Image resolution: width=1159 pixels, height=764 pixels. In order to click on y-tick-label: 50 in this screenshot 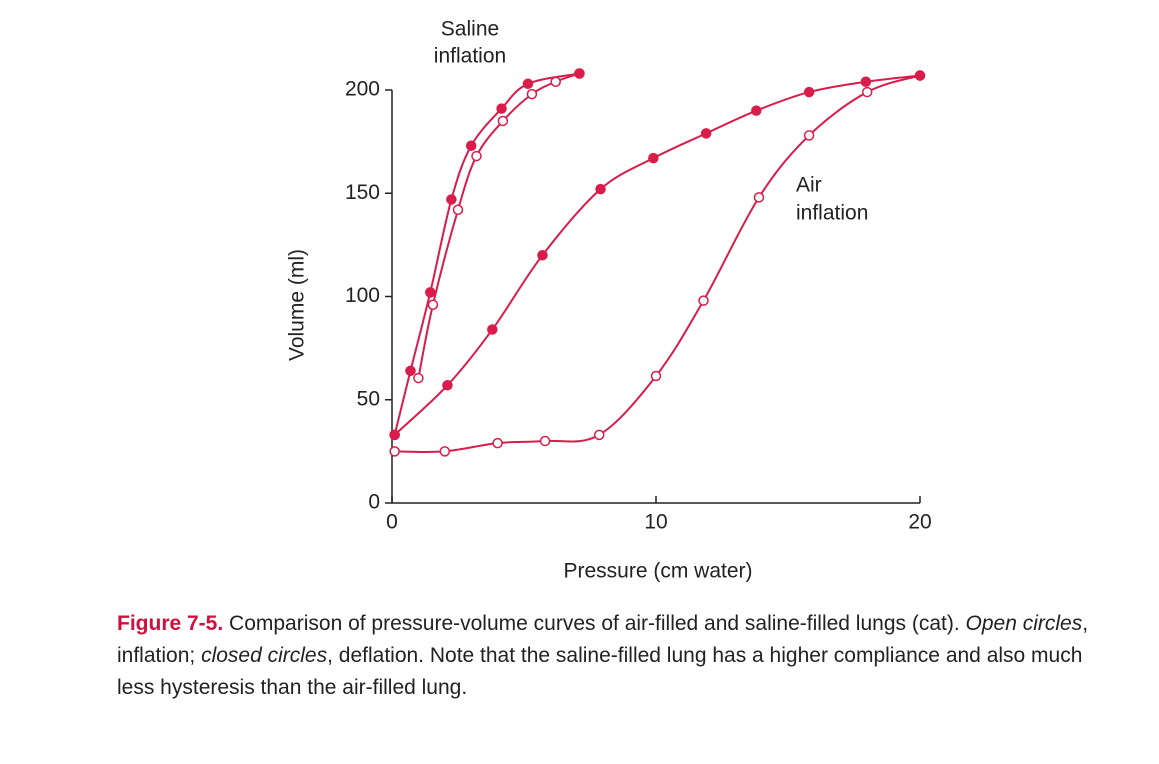, I will do `click(368, 398)`.